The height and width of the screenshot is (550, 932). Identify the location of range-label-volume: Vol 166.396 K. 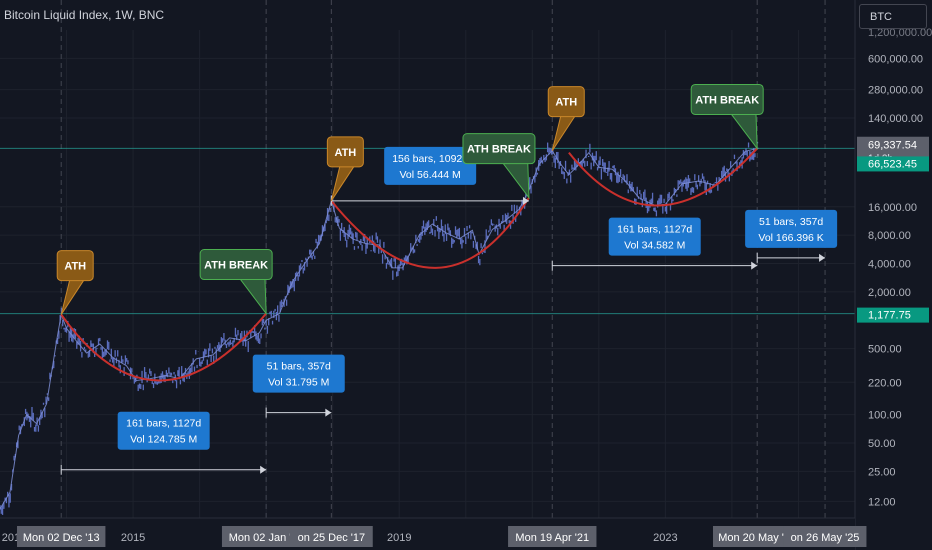
(790, 238).